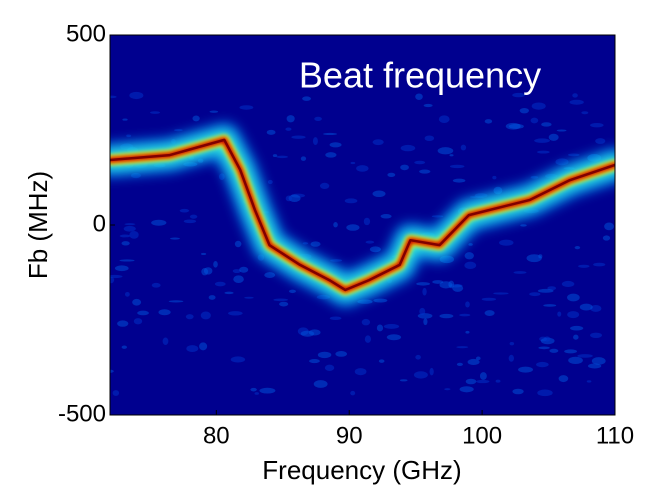  What do you see at coordinates (349, 435) in the screenshot?
I see `x-tick-label: 90` at bounding box center [349, 435].